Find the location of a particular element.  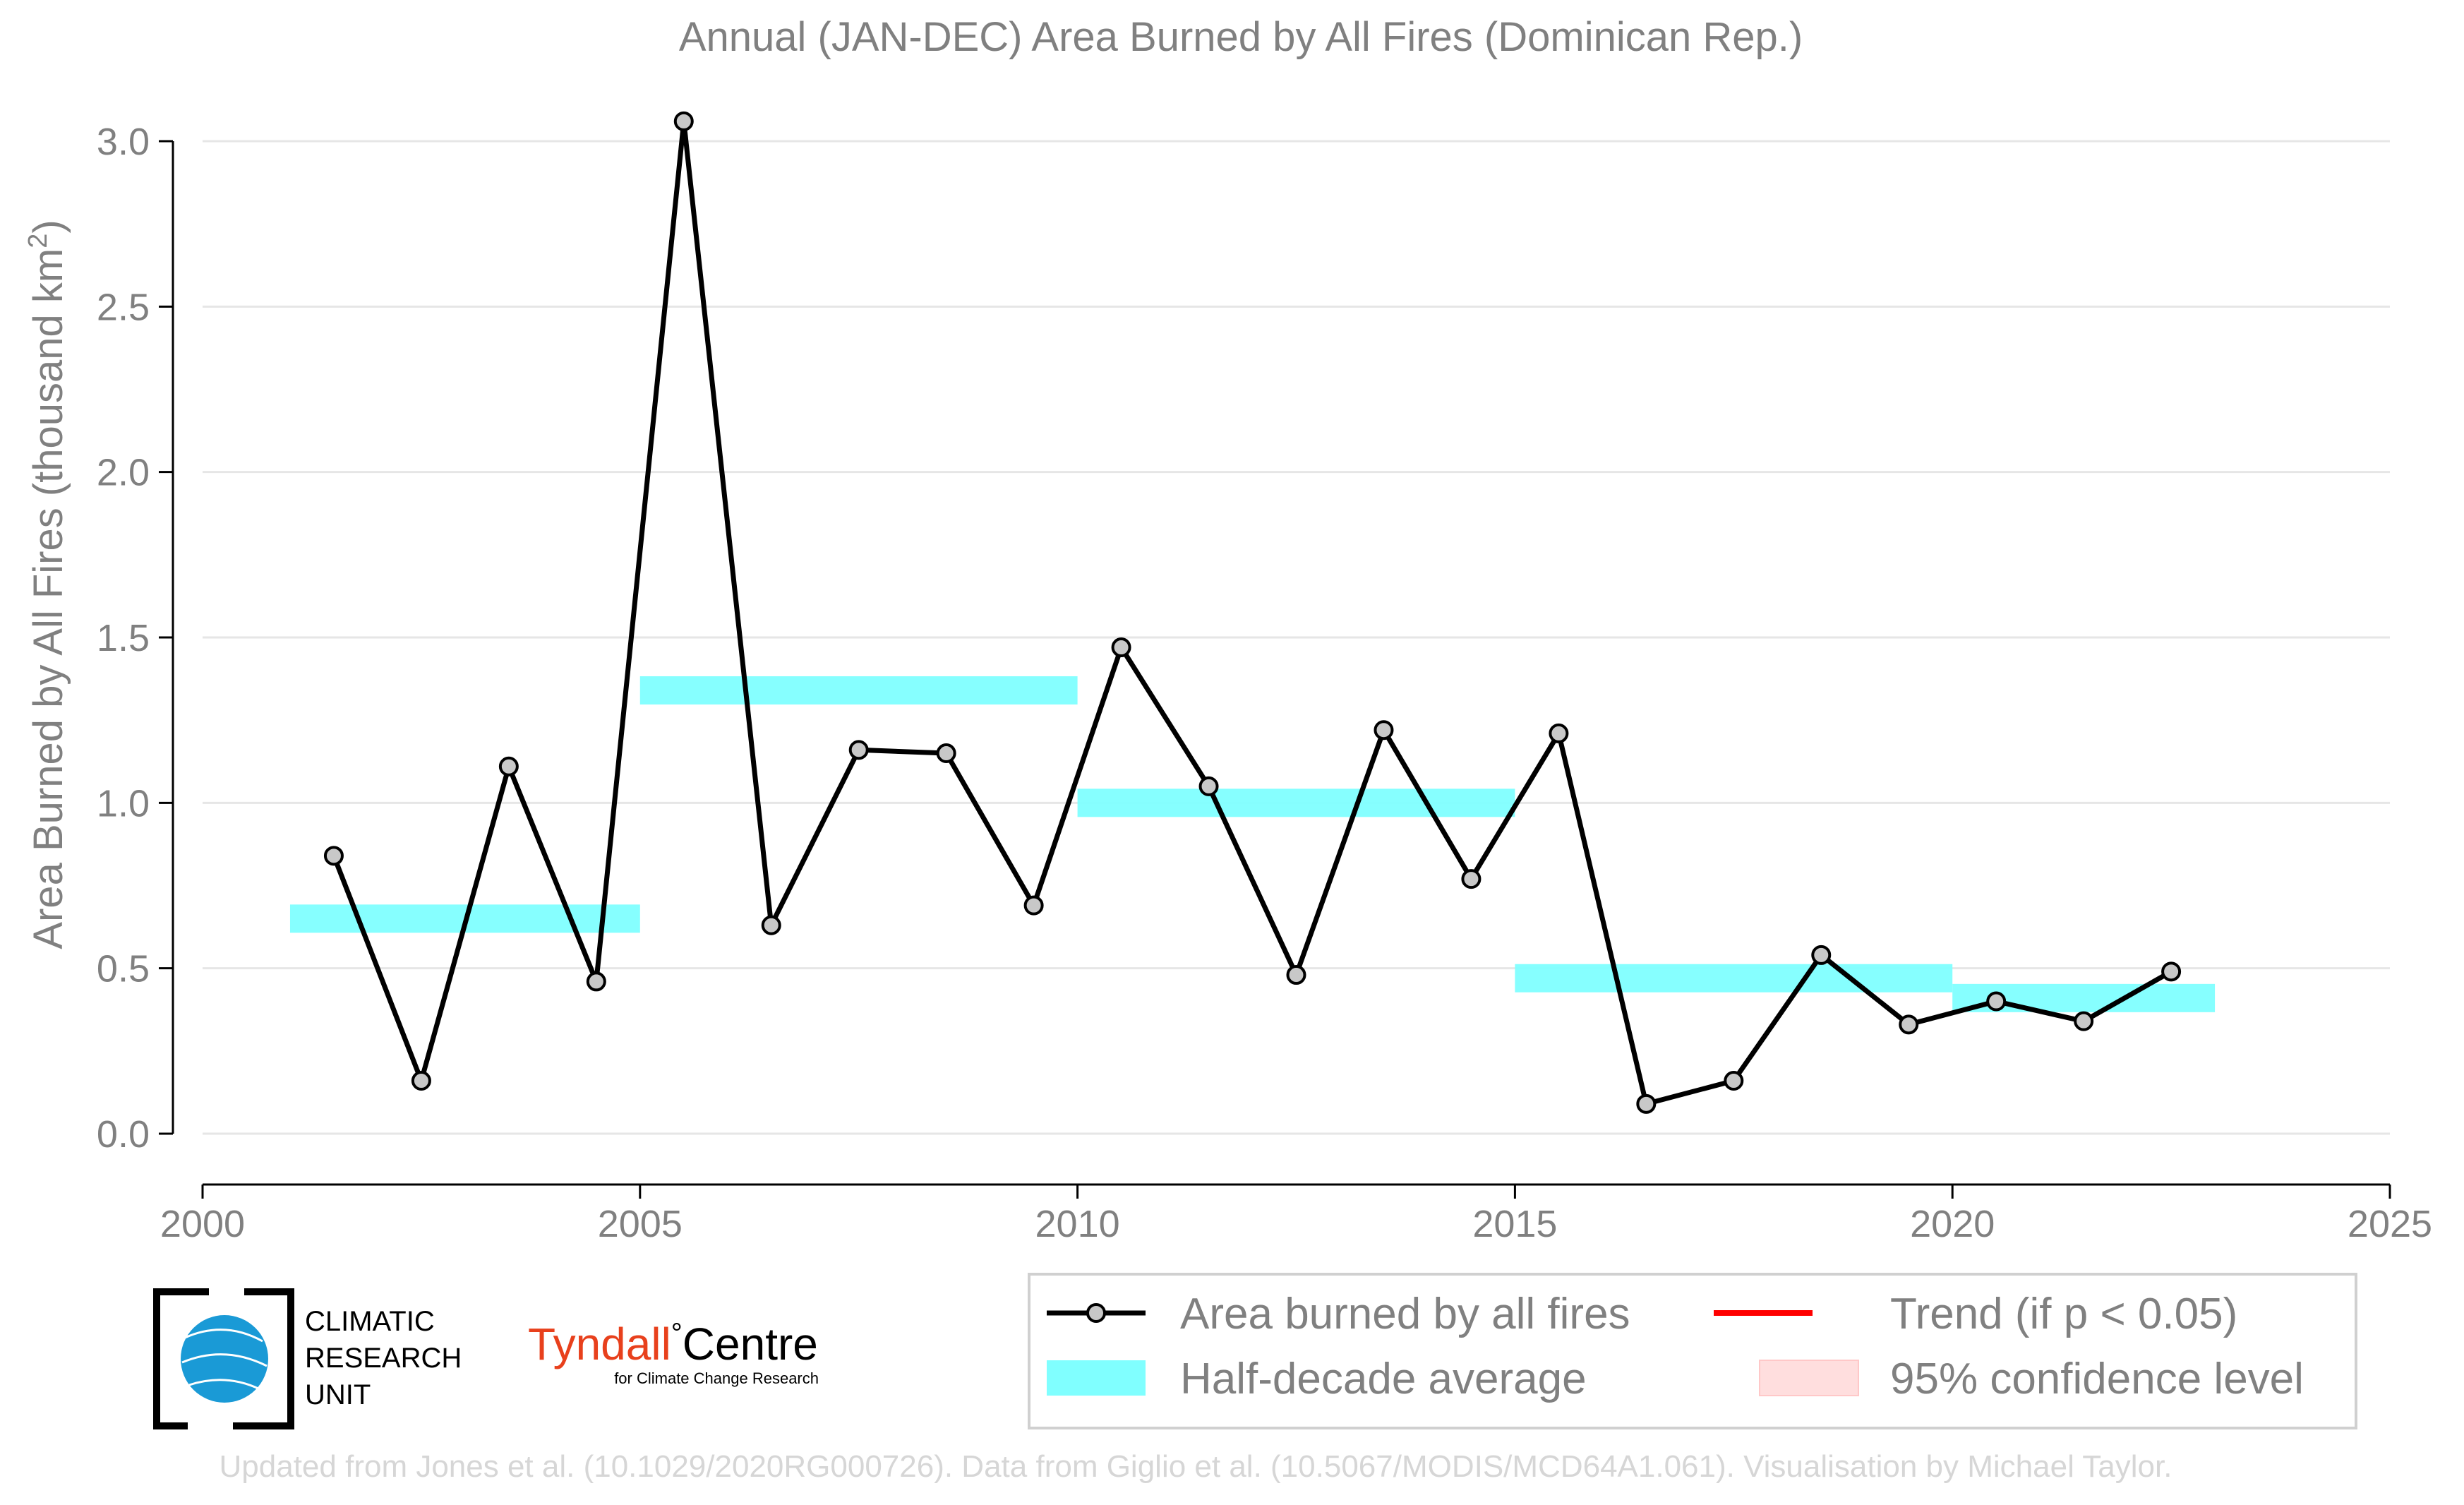

x-axis: 2000 2005 2010 2015 2020 2025 is located at coordinates (1296, 1214).